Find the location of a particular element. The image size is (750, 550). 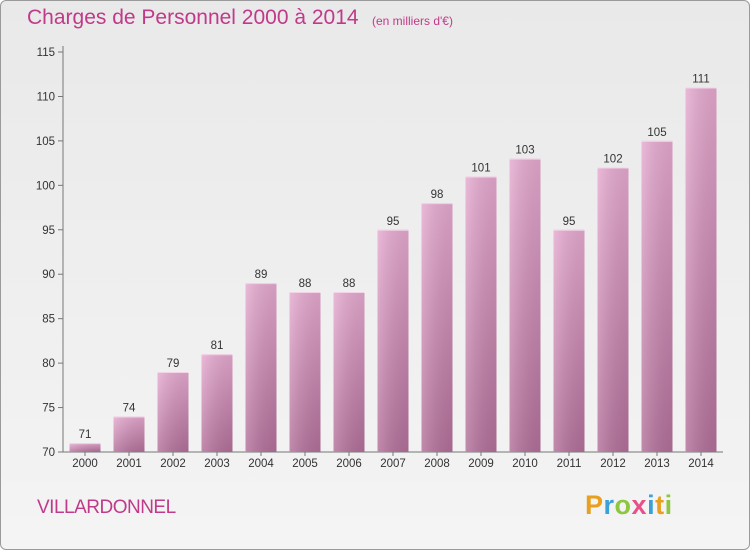

bar-shade-2006 is located at coordinates (349, 372).